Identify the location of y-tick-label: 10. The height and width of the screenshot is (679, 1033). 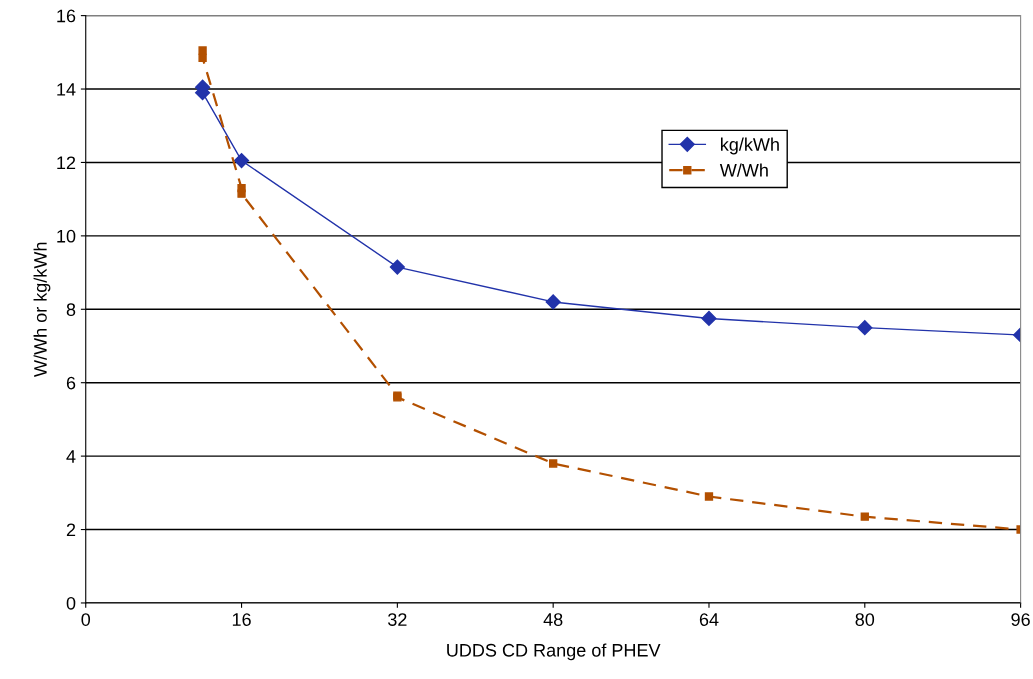
(66, 236).